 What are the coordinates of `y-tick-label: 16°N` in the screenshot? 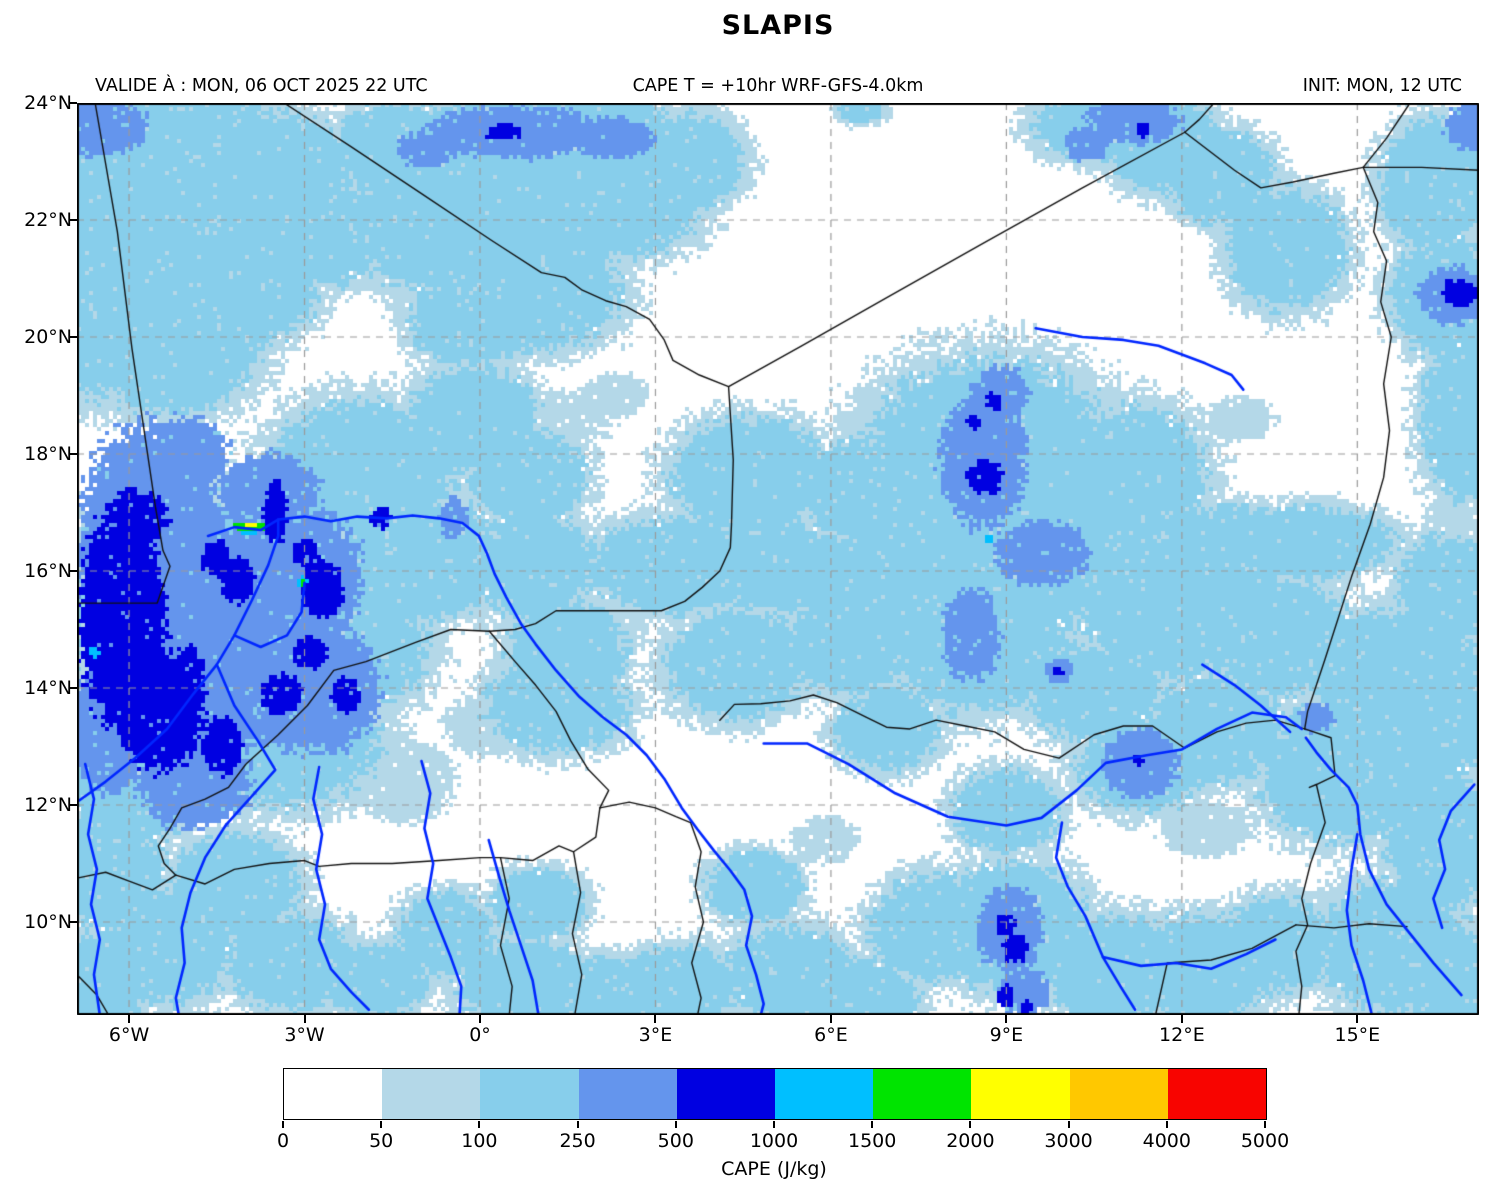 It's located at (48, 570).